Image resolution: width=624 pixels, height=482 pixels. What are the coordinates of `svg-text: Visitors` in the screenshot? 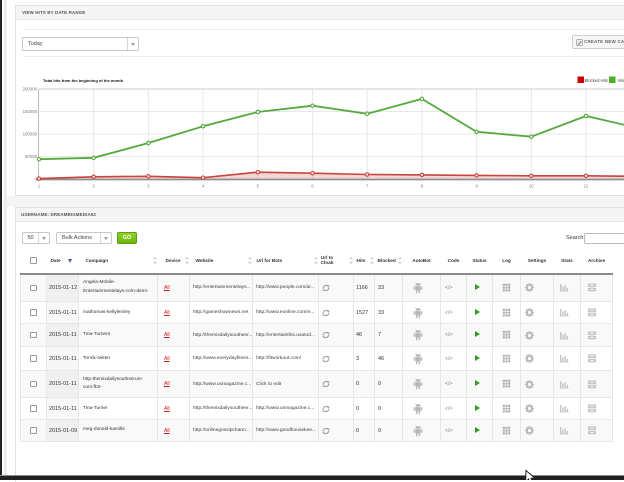 It's located at (621, 80).